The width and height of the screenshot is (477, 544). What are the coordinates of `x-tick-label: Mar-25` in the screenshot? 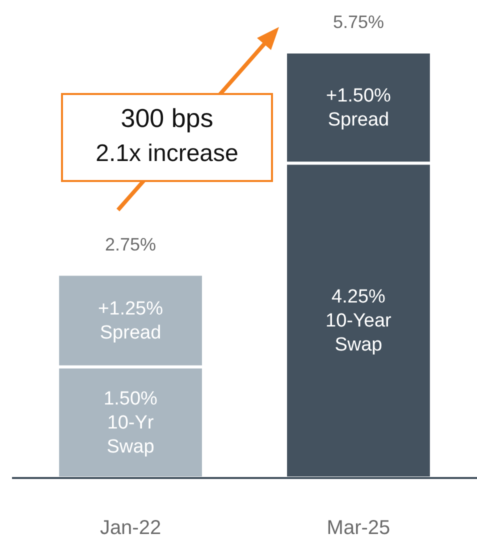 It's located at (358, 528).